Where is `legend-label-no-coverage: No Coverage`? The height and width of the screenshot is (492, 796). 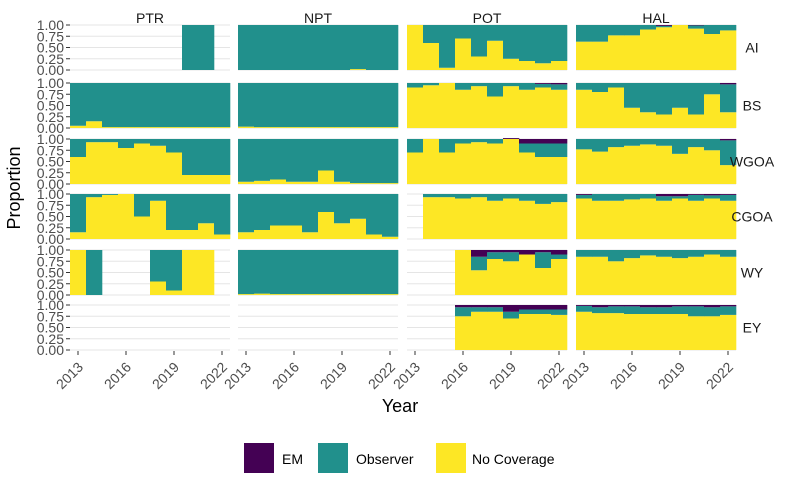
legend-label-no-coverage: No Coverage is located at coordinates (513, 459).